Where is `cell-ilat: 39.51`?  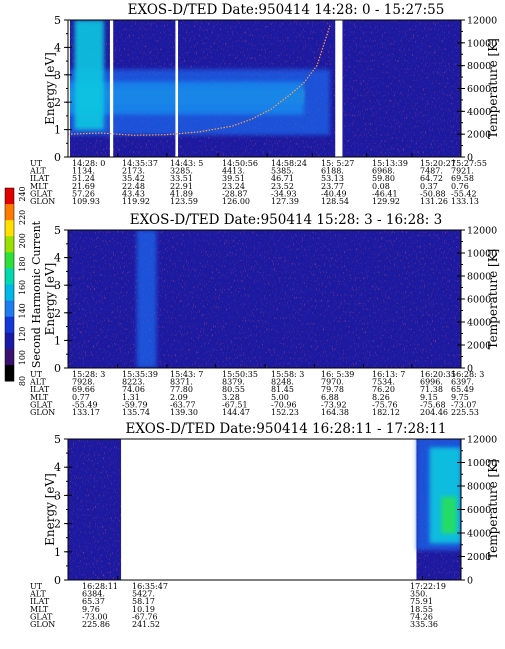
cell-ilat: 39.51 is located at coordinates (233, 178).